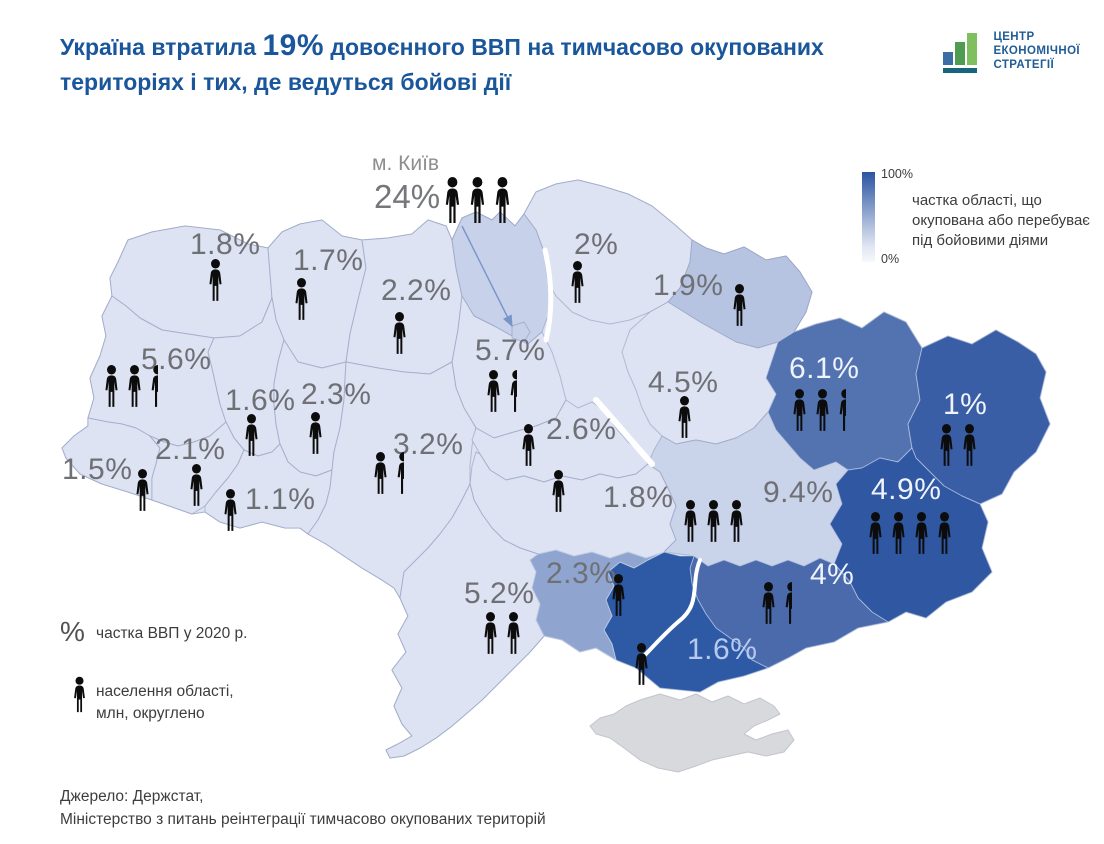 The height and width of the screenshot is (844, 1104). What do you see at coordinates (280, 499) in the screenshot?
I see `pct-label-chernivtsi: 1.1%` at bounding box center [280, 499].